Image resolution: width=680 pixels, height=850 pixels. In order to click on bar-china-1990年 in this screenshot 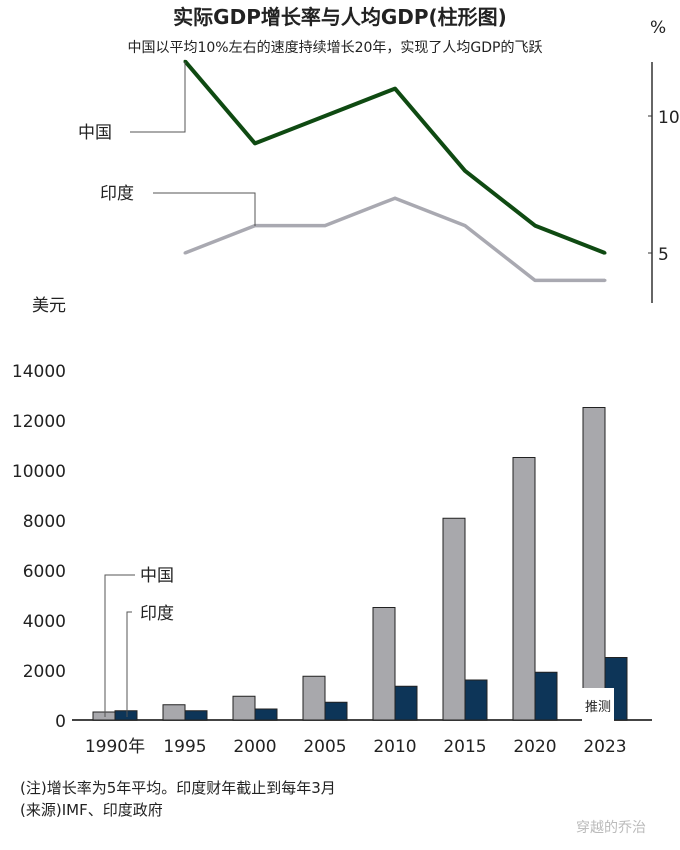, I will do `click(104, 716)`.